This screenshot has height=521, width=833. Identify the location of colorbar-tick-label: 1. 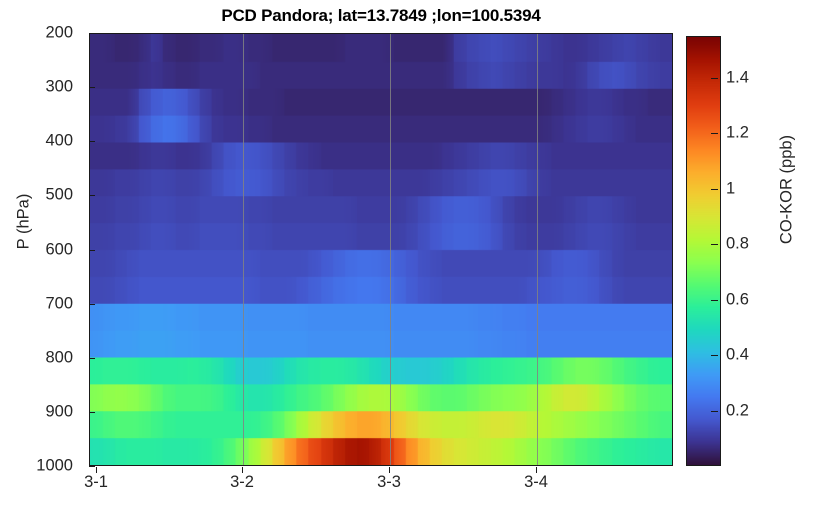
(731, 188).